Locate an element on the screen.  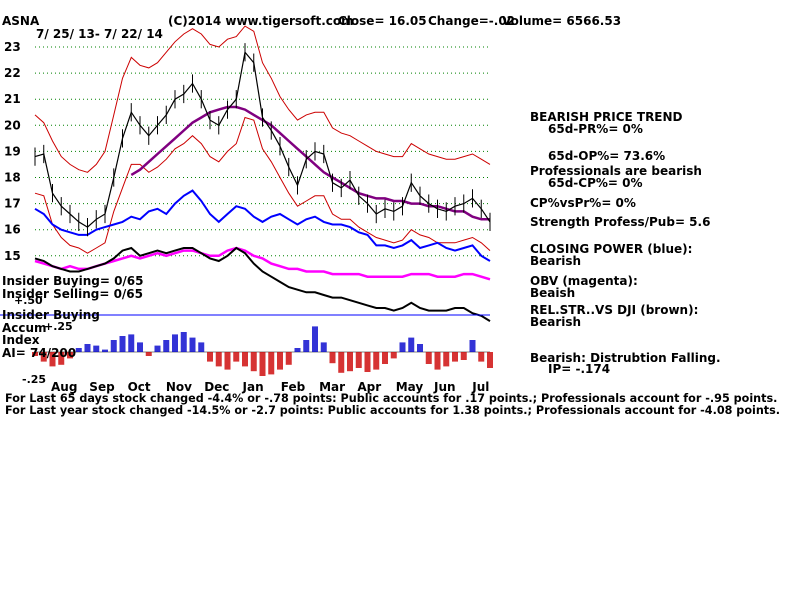
x-tick-label: Jan is located at coordinates (253, 387).